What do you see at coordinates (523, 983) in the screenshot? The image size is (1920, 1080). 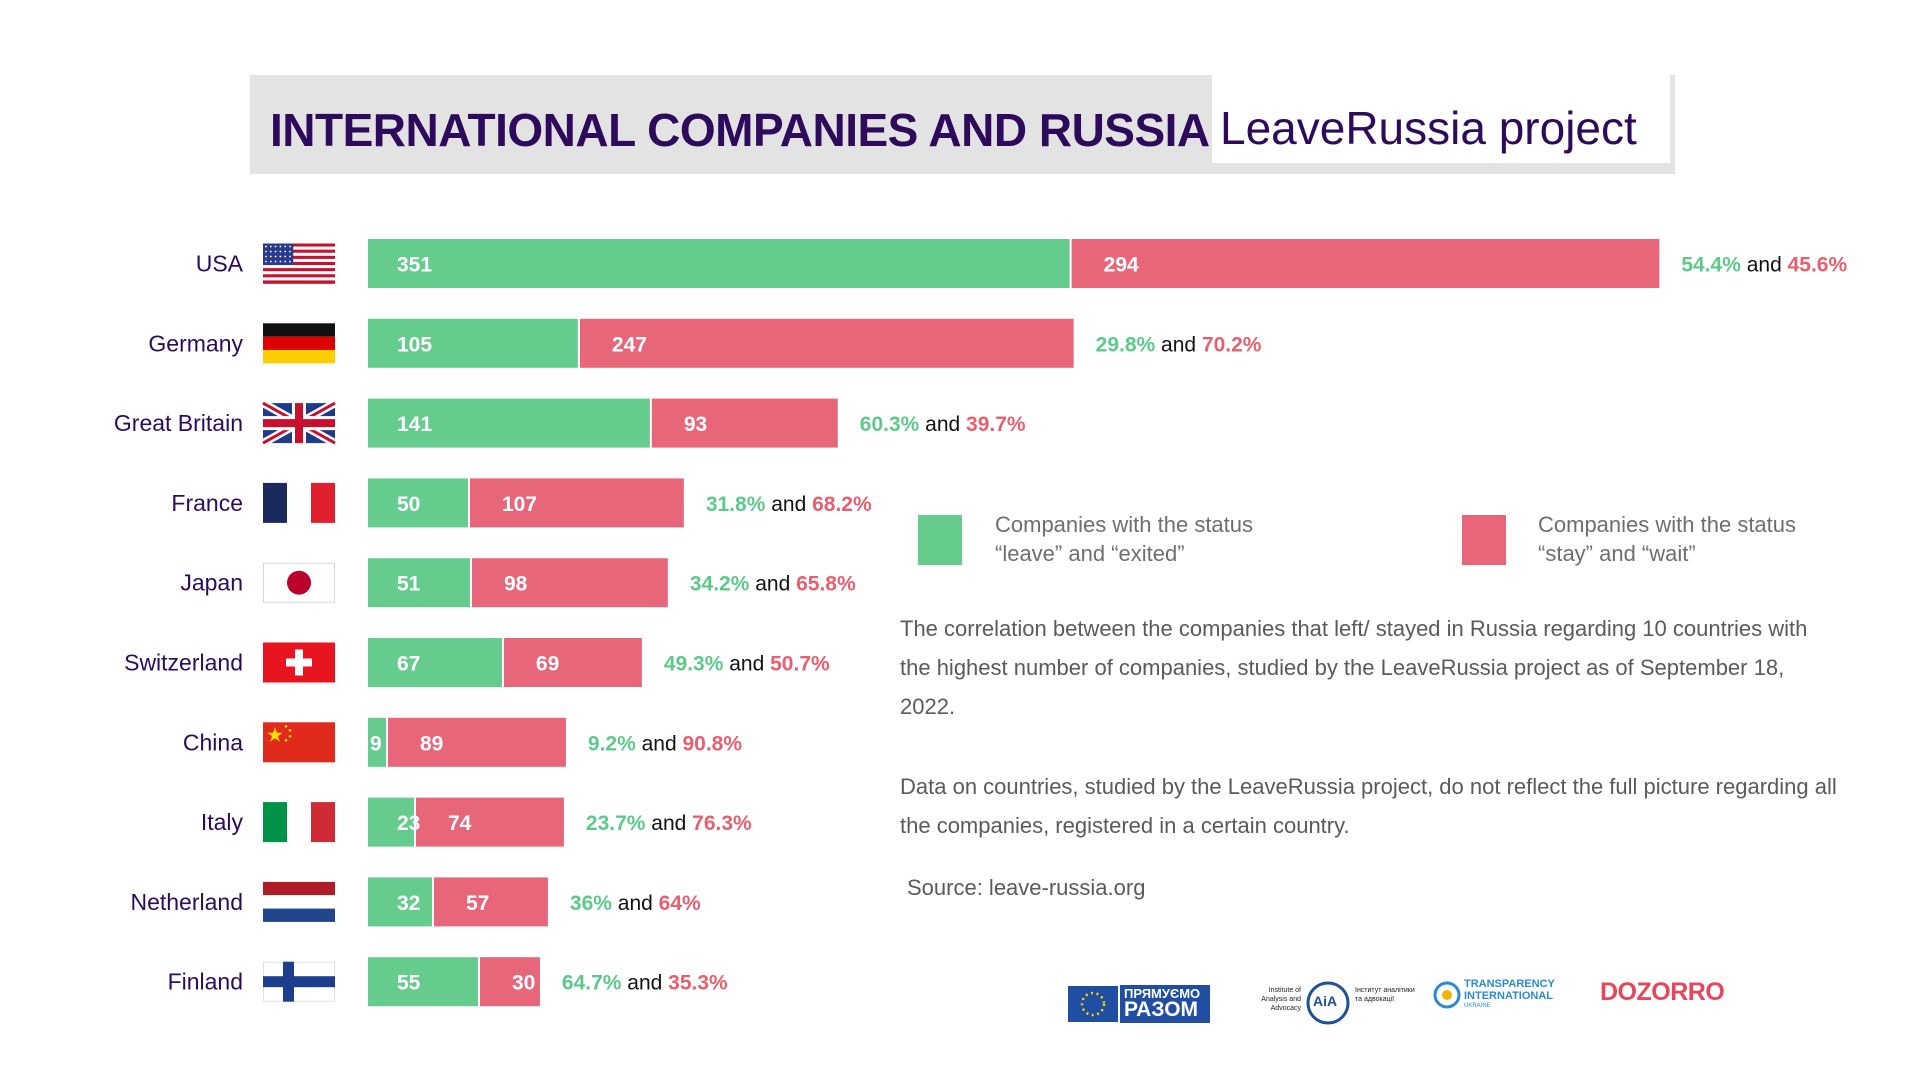 I see `value-label-stay-finland: 30` at bounding box center [523, 983].